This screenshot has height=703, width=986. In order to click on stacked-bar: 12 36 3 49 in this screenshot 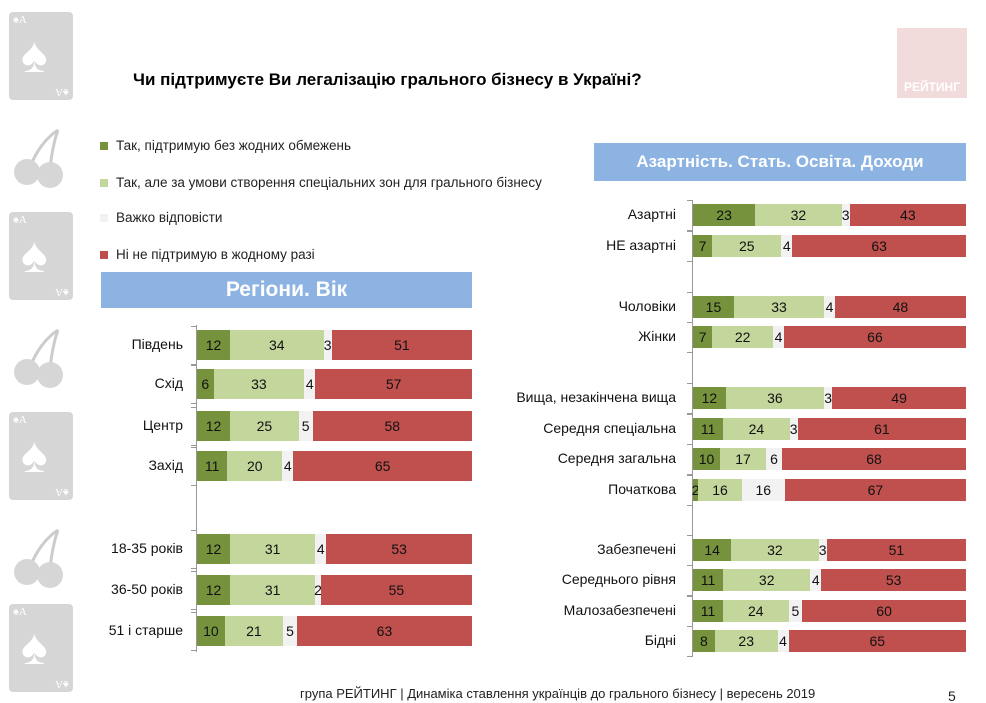, I will do `click(829, 398)`.